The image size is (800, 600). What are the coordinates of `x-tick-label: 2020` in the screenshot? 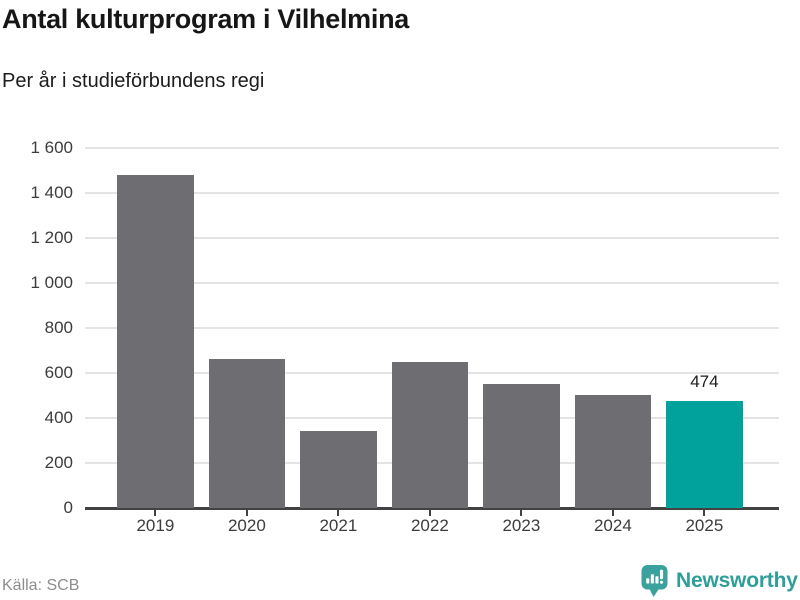 It's located at (246, 525).